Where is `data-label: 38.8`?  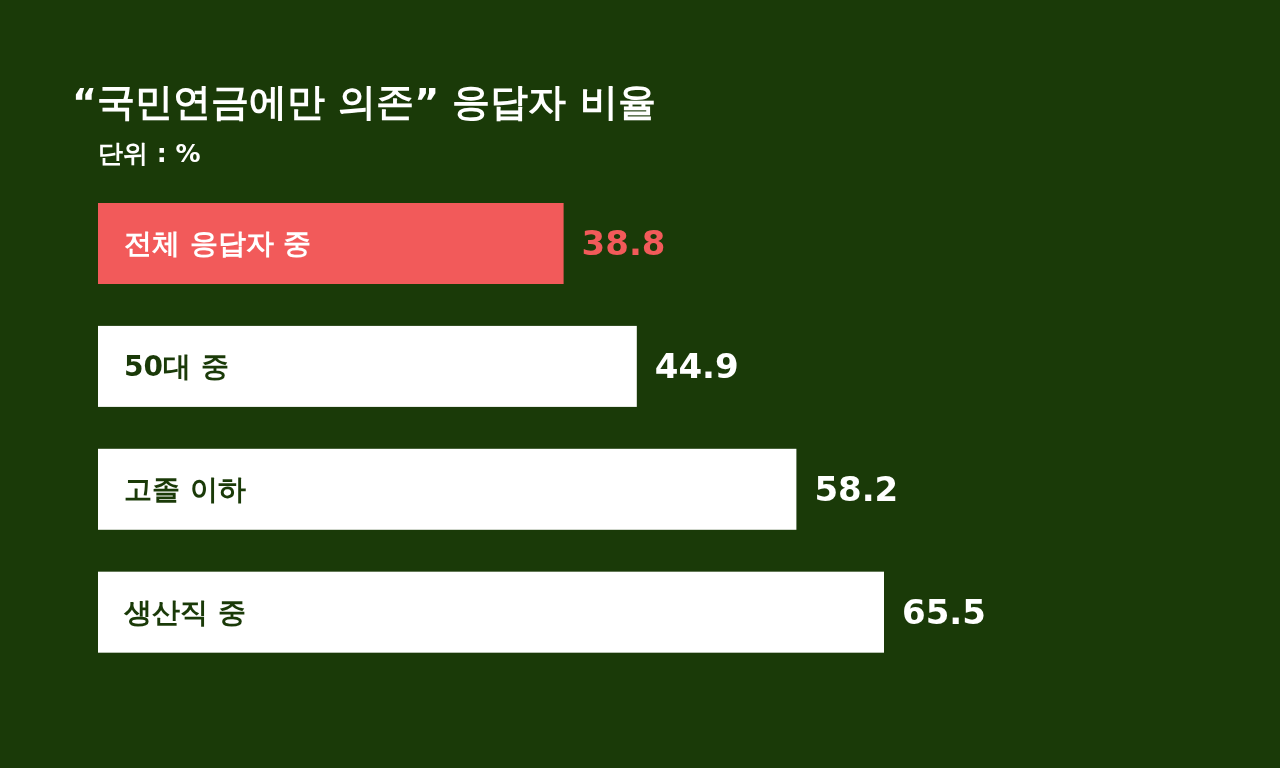 data-label: 38.8 is located at coordinates (623, 243).